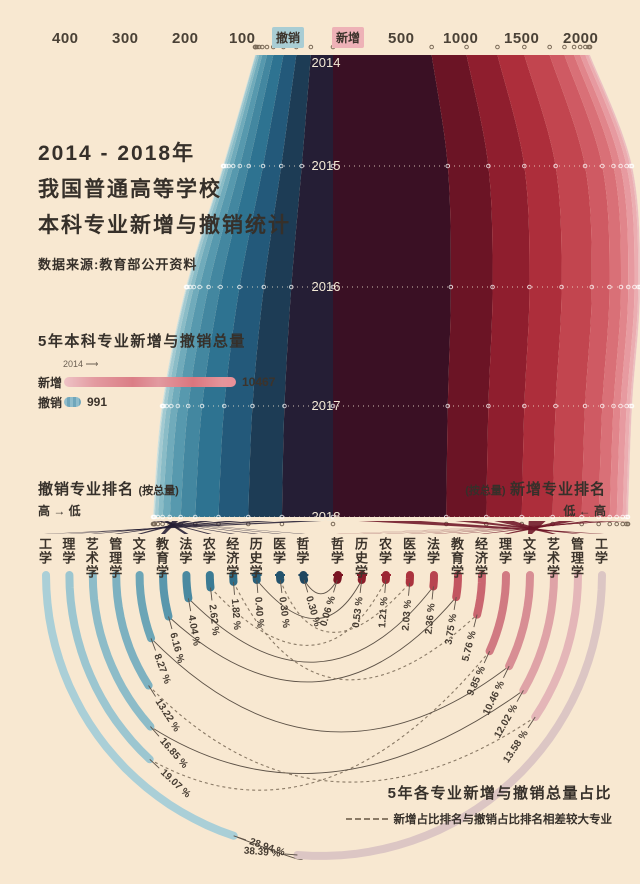  Describe the element at coordinates (138, 551) in the screenshot. I see `category-label-removed-文学: 文学` at that location.